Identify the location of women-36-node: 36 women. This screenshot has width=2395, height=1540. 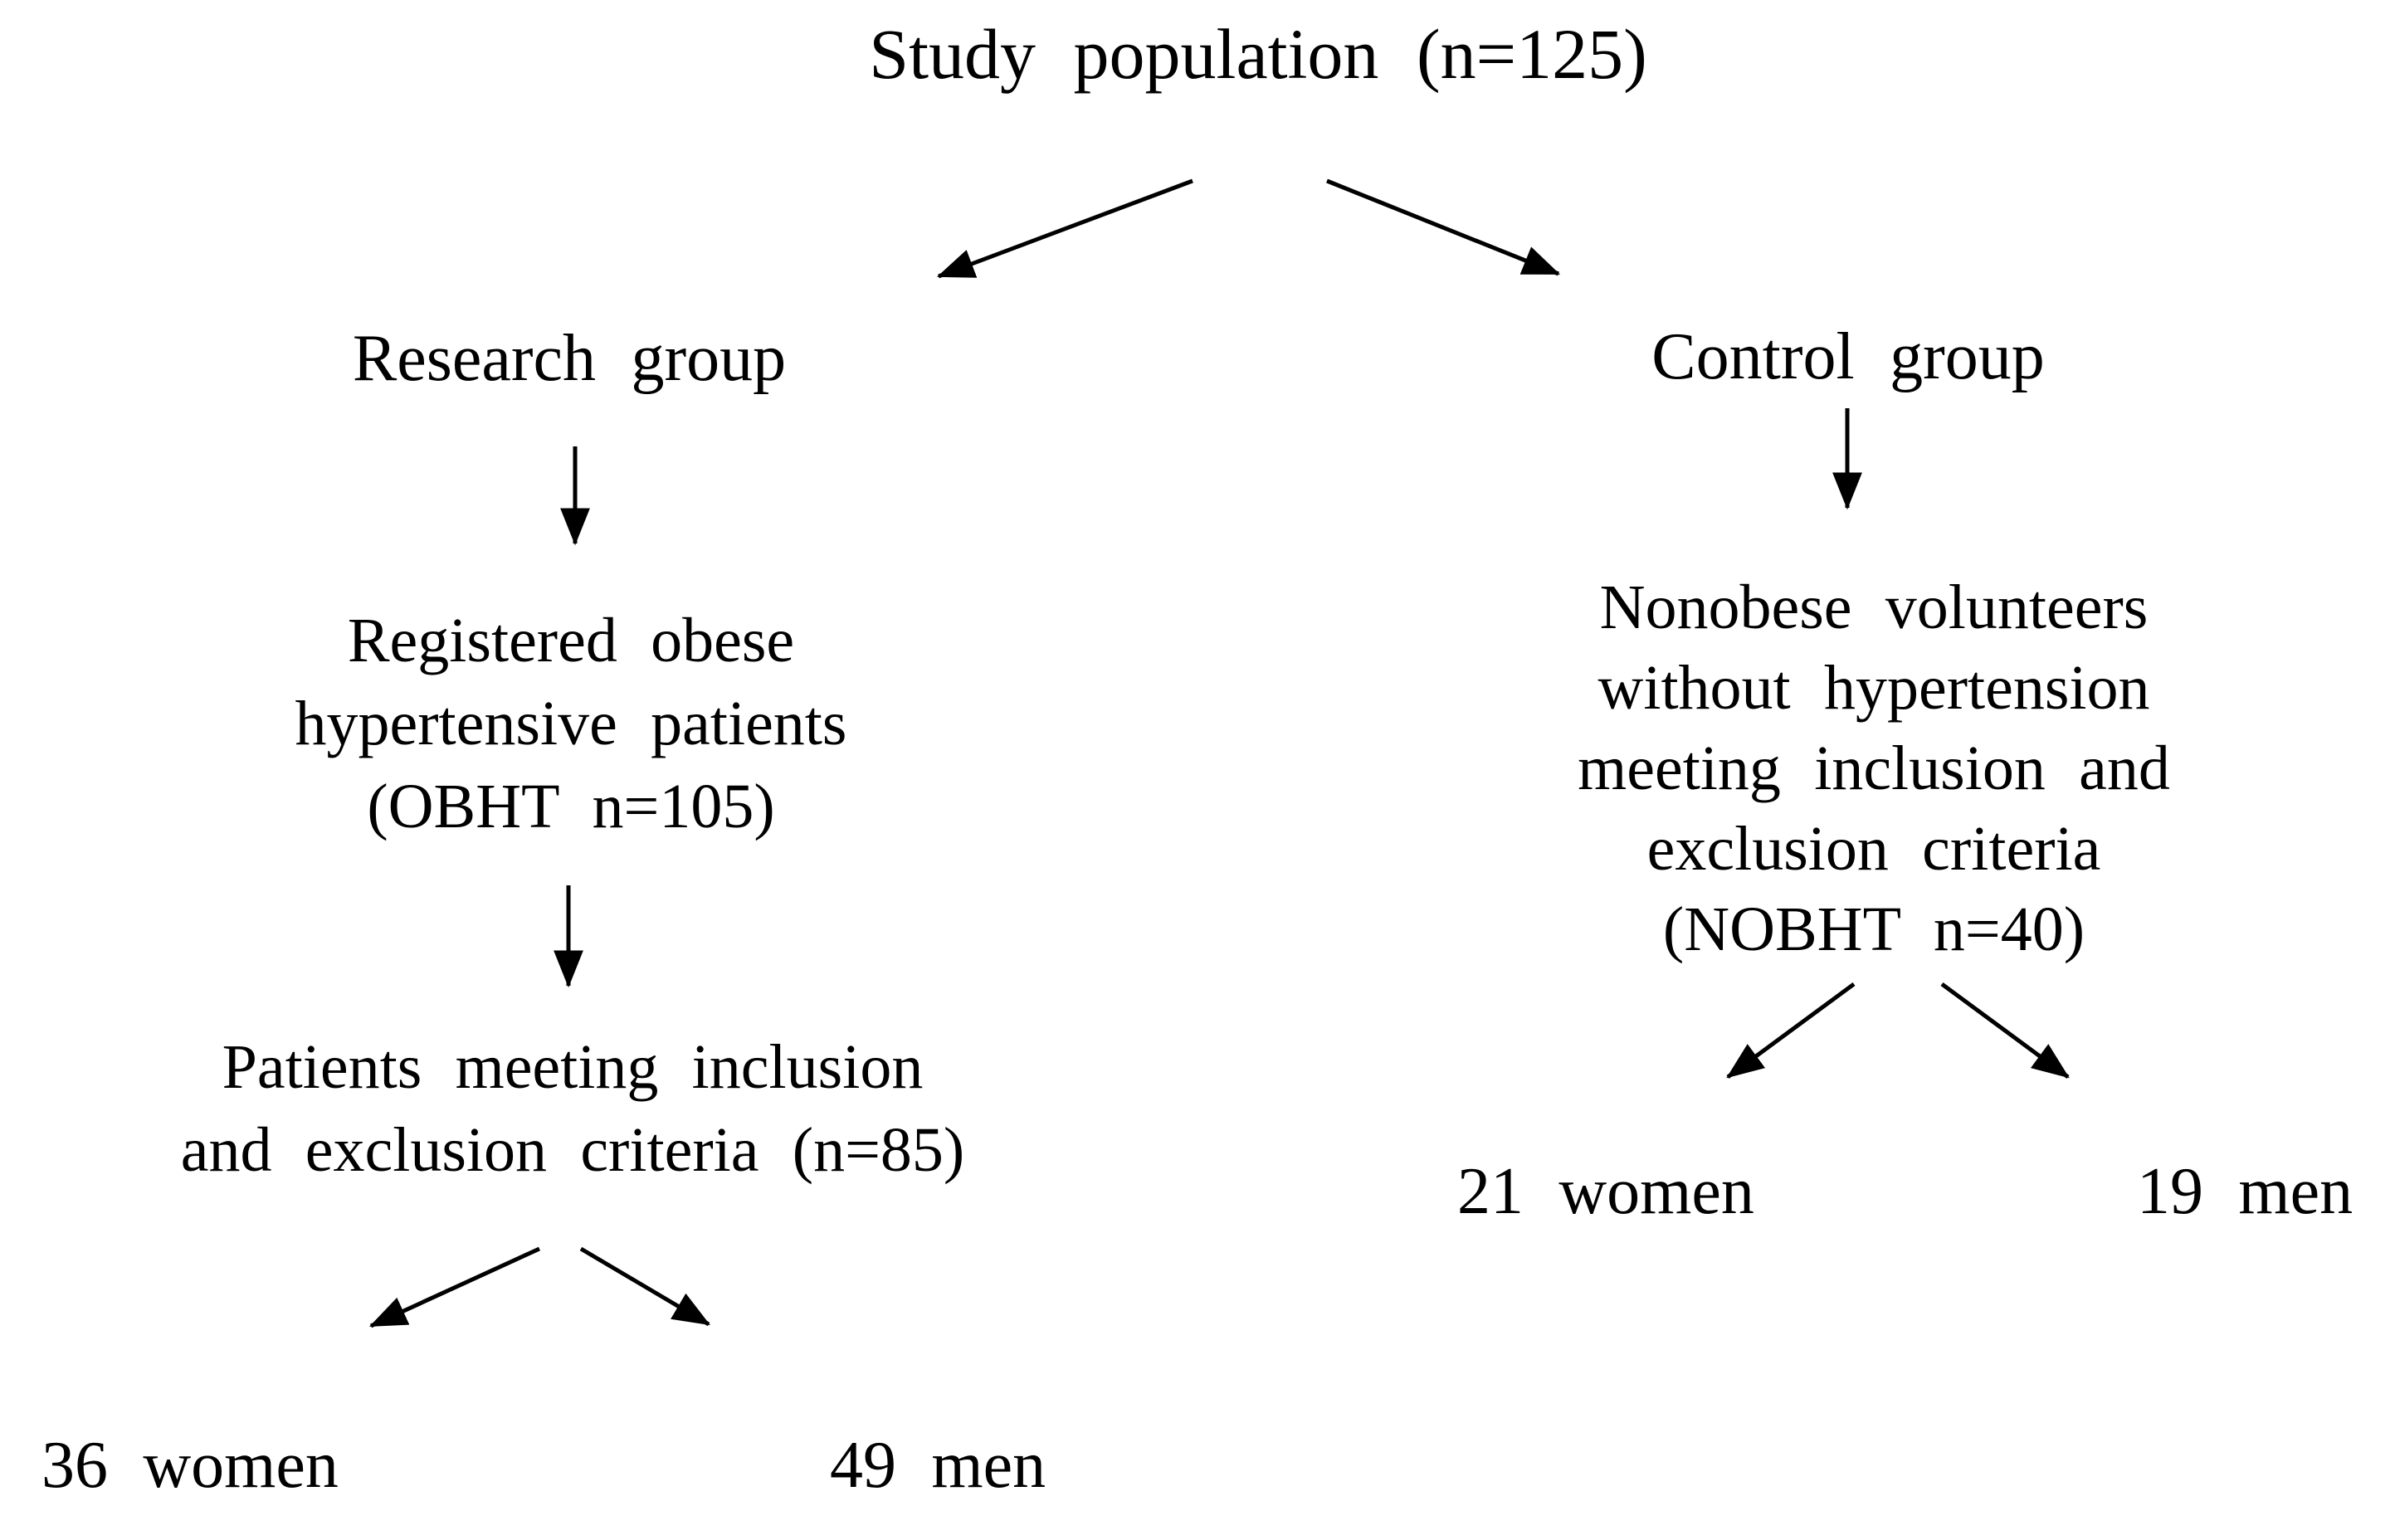
(190, 1465).